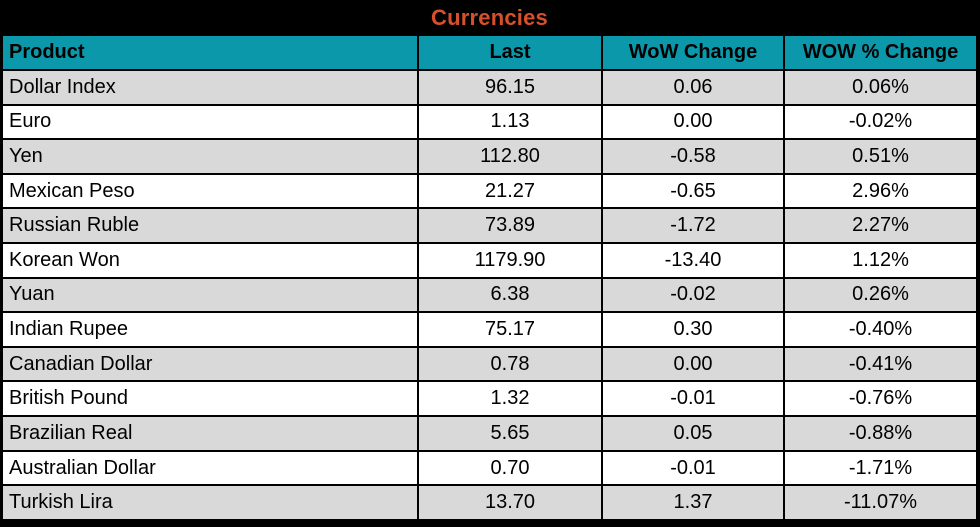  Describe the element at coordinates (694, 156) in the screenshot. I see `wow-change-cell: -0.58` at that location.